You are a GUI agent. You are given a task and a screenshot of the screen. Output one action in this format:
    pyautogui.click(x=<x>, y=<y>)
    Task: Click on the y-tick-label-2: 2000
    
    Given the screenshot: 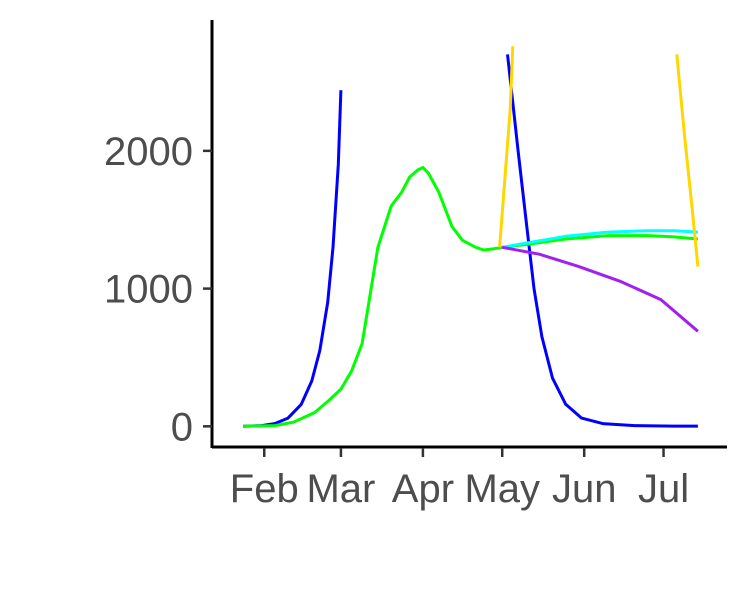 What is the action you would take?
    pyautogui.click(x=148, y=152)
    